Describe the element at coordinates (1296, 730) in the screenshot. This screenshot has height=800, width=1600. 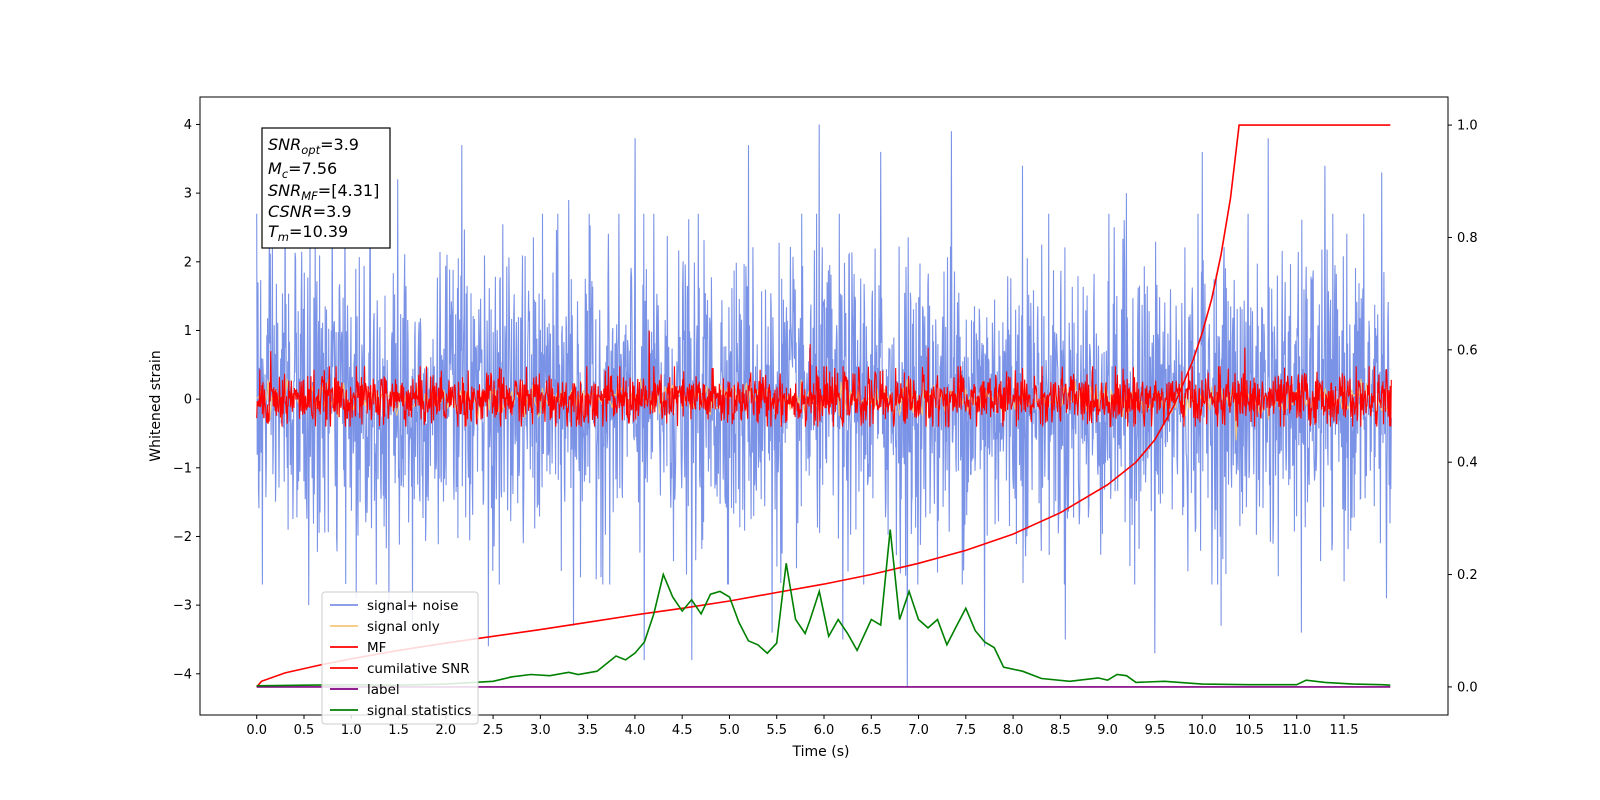
I see `x-tick-label: 11.0` at that location.